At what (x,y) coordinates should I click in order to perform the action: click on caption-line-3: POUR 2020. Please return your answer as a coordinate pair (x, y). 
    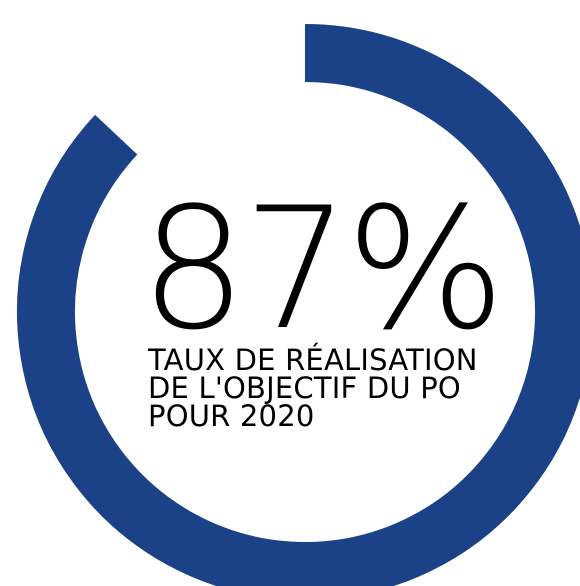
    Looking at the image, I should click on (231, 416).